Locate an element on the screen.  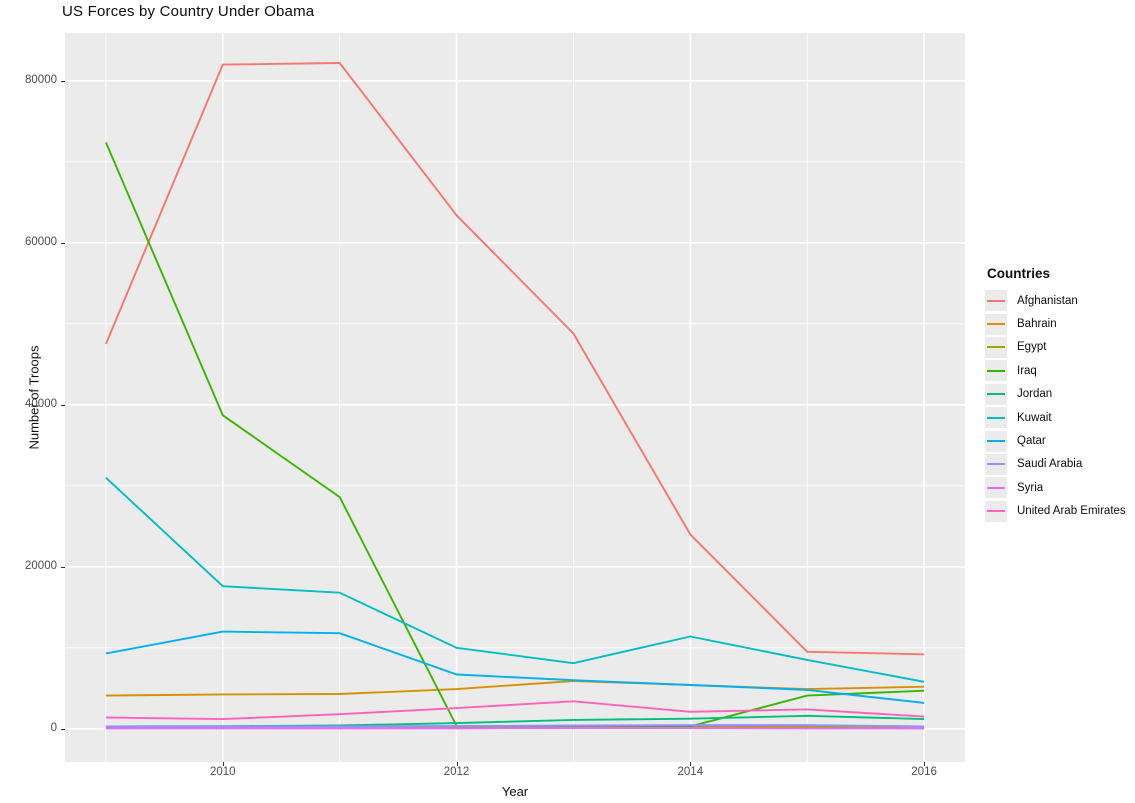
legend-label: Qatar is located at coordinates (1031, 441).